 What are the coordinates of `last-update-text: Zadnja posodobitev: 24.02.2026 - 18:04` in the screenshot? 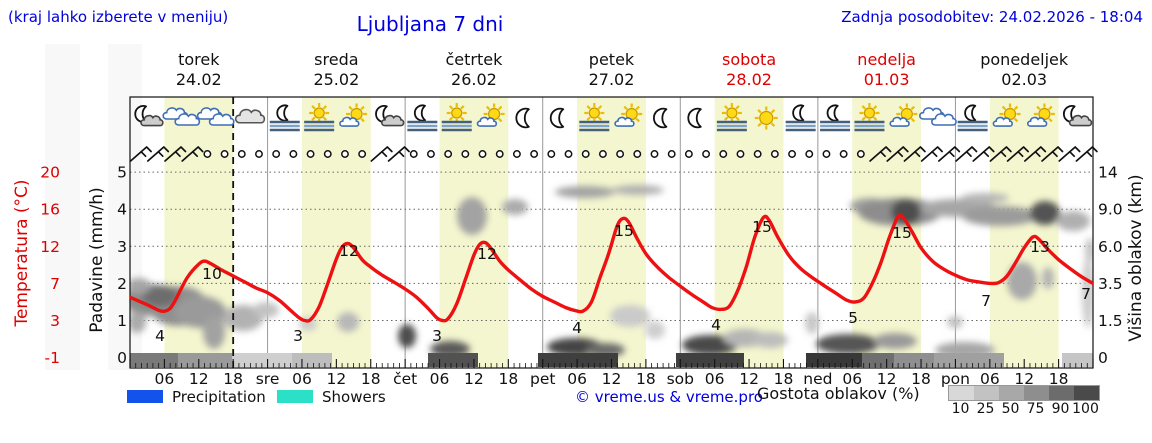 It's located at (992, 17).